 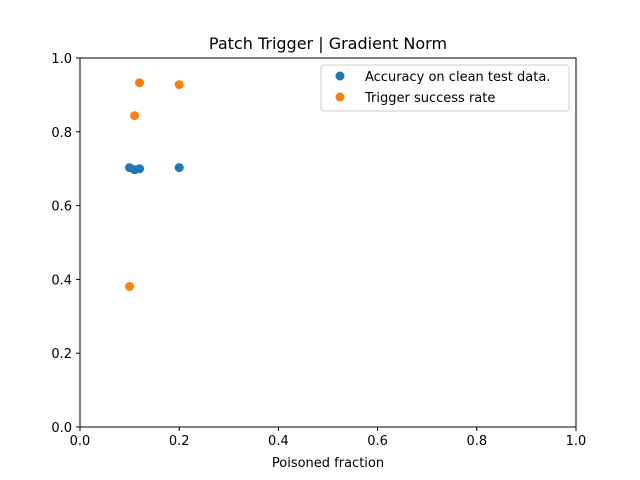 What do you see at coordinates (328, 463) in the screenshot?
I see `x-axis-label: Poisoned fraction` at bounding box center [328, 463].